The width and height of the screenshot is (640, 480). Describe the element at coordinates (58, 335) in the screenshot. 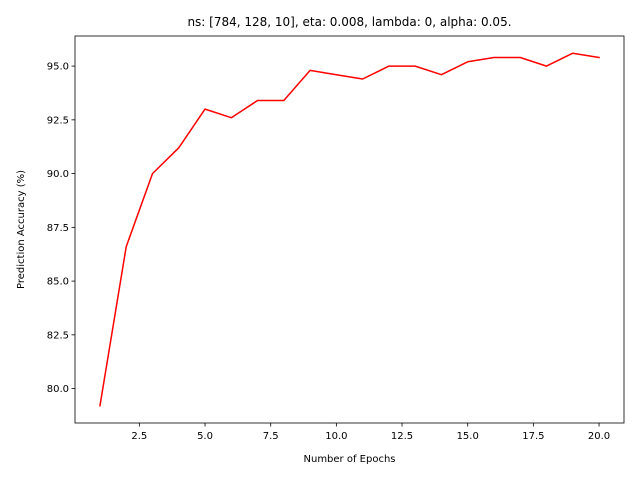

I see `y-tick-label: 82.5` at that location.